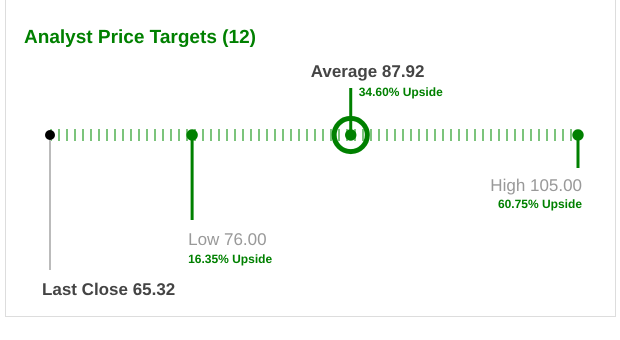 This screenshot has width=620, height=340. Describe the element at coordinates (154, 289) in the screenshot. I see `data-label: 65.32` at that location.